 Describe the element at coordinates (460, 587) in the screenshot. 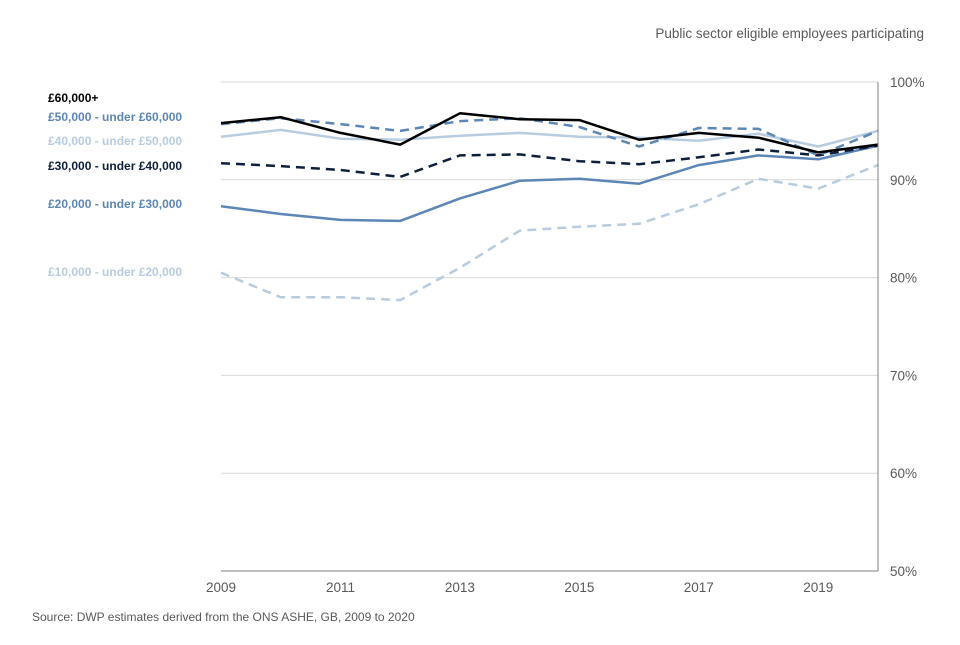

I see `x-tick-label: 2013` at that location.